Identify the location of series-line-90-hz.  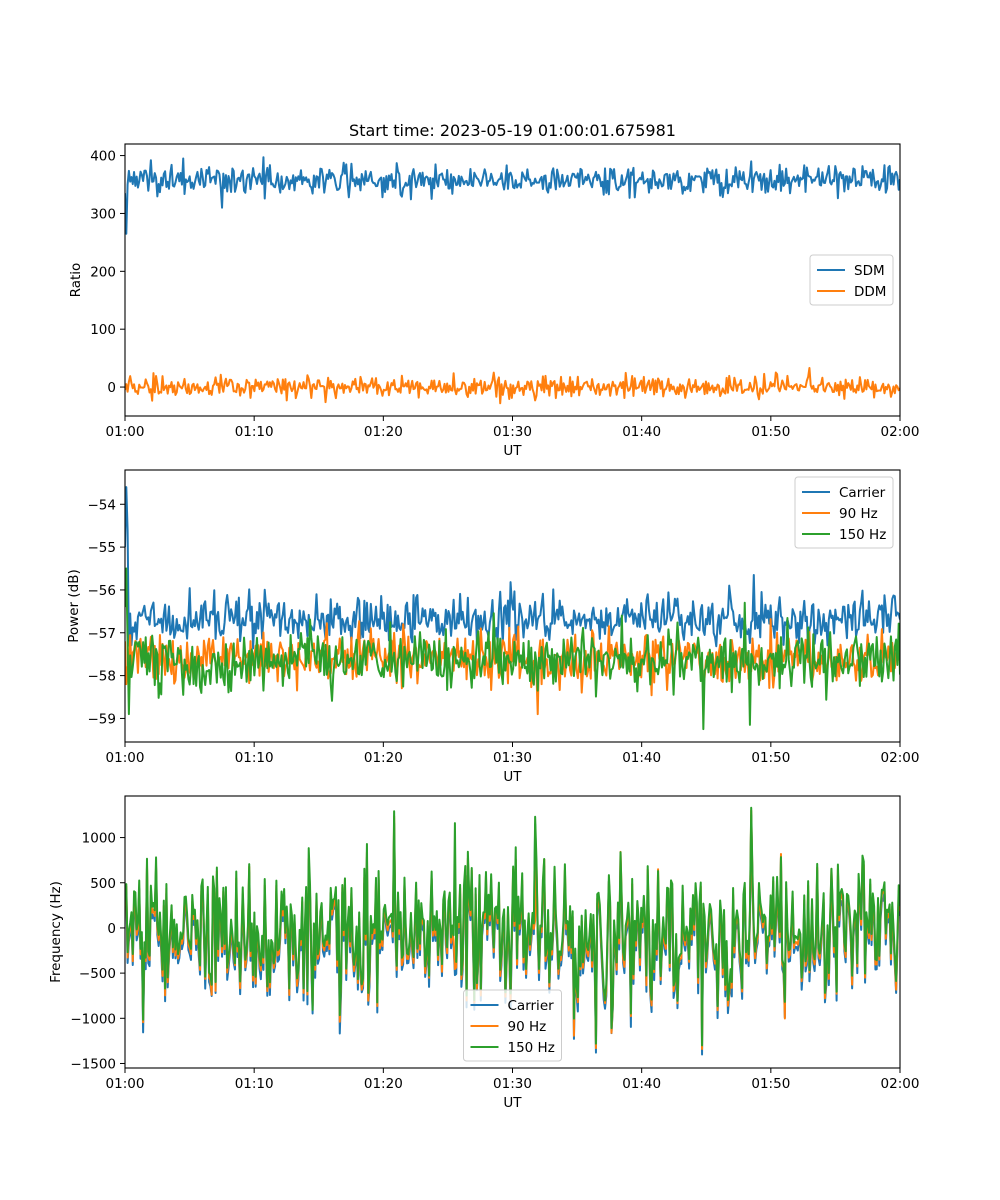
(512, 667).